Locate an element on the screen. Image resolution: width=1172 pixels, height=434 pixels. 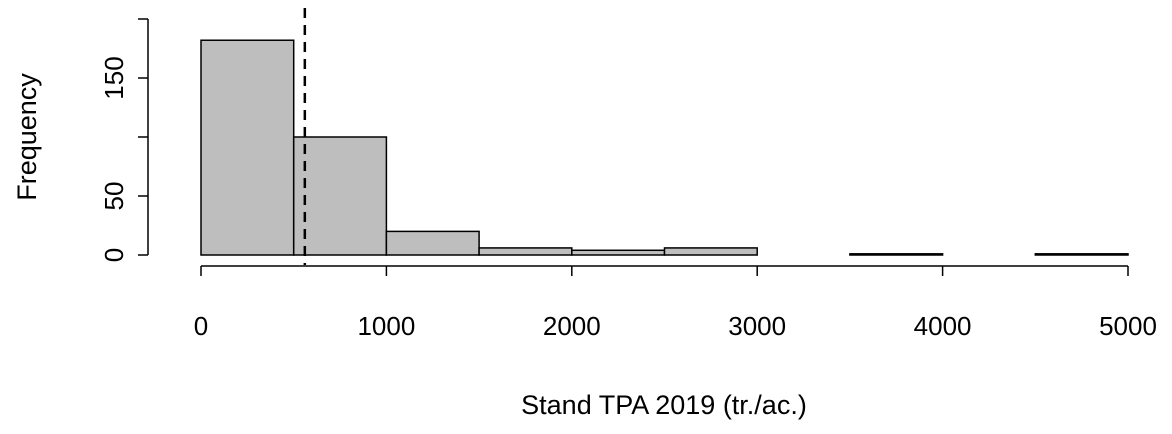
x-tick-label-3: 3000 is located at coordinates (757, 326).